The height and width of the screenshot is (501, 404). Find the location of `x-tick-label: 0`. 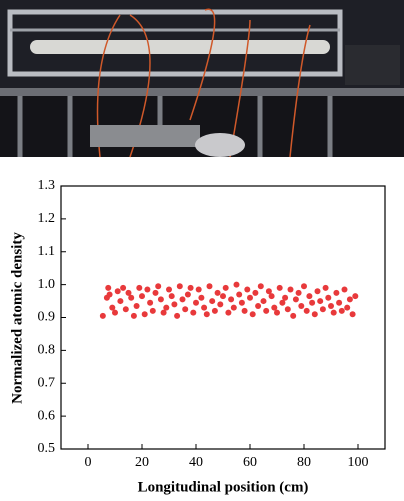

x-tick-label: 0 is located at coordinates (88, 462).